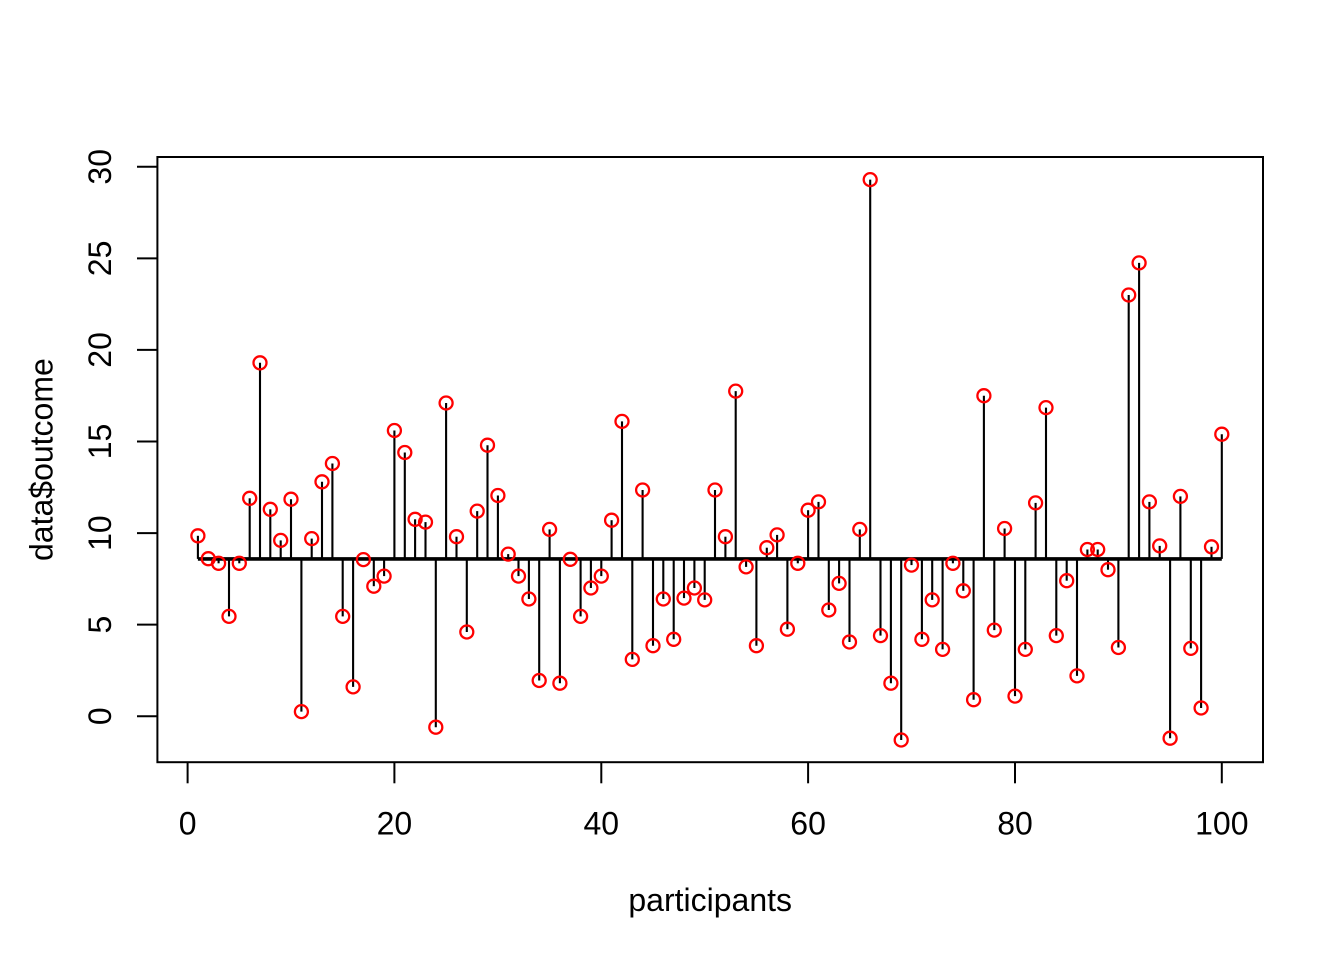 This screenshot has width=1344, height=960. What do you see at coordinates (42, 459) in the screenshot?
I see `svg-text: data$outcome` at bounding box center [42, 459].